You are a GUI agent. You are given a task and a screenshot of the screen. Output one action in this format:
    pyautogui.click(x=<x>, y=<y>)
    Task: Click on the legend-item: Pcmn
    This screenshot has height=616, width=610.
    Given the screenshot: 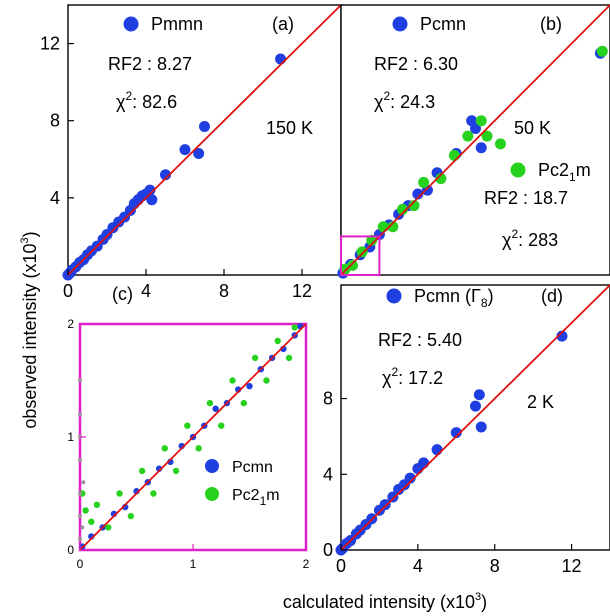 What is the action you would take?
    pyautogui.click(x=429, y=24)
    